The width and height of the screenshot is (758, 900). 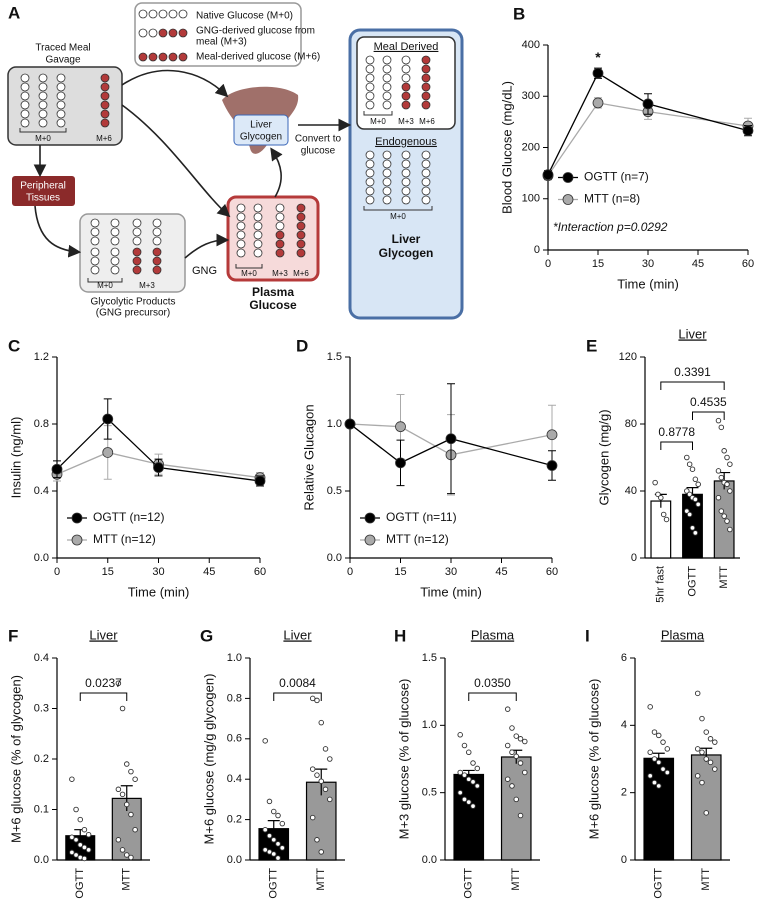 What do you see at coordinates (624, 658) in the screenshot?
I see `y-tick-label: 6` at bounding box center [624, 658].